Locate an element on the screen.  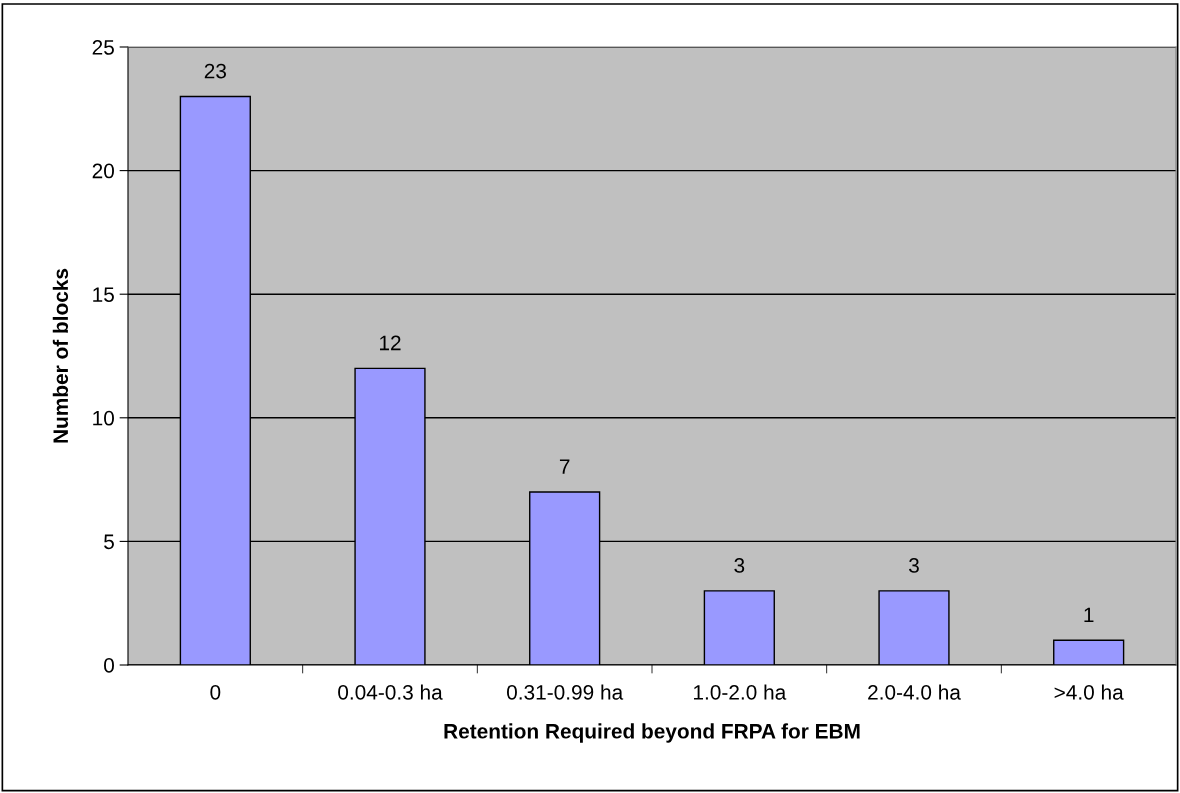
data-label: 12 is located at coordinates (390, 343).